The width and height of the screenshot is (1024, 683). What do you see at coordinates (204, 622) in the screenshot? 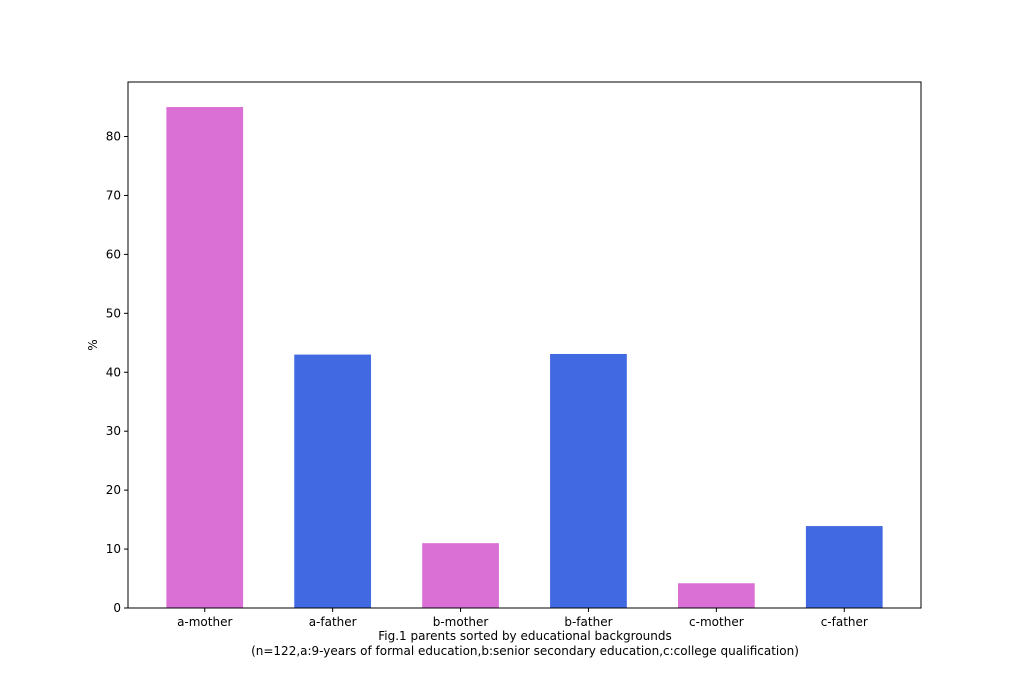
I see `x-tick-label: a-mother` at bounding box center [204, 622].